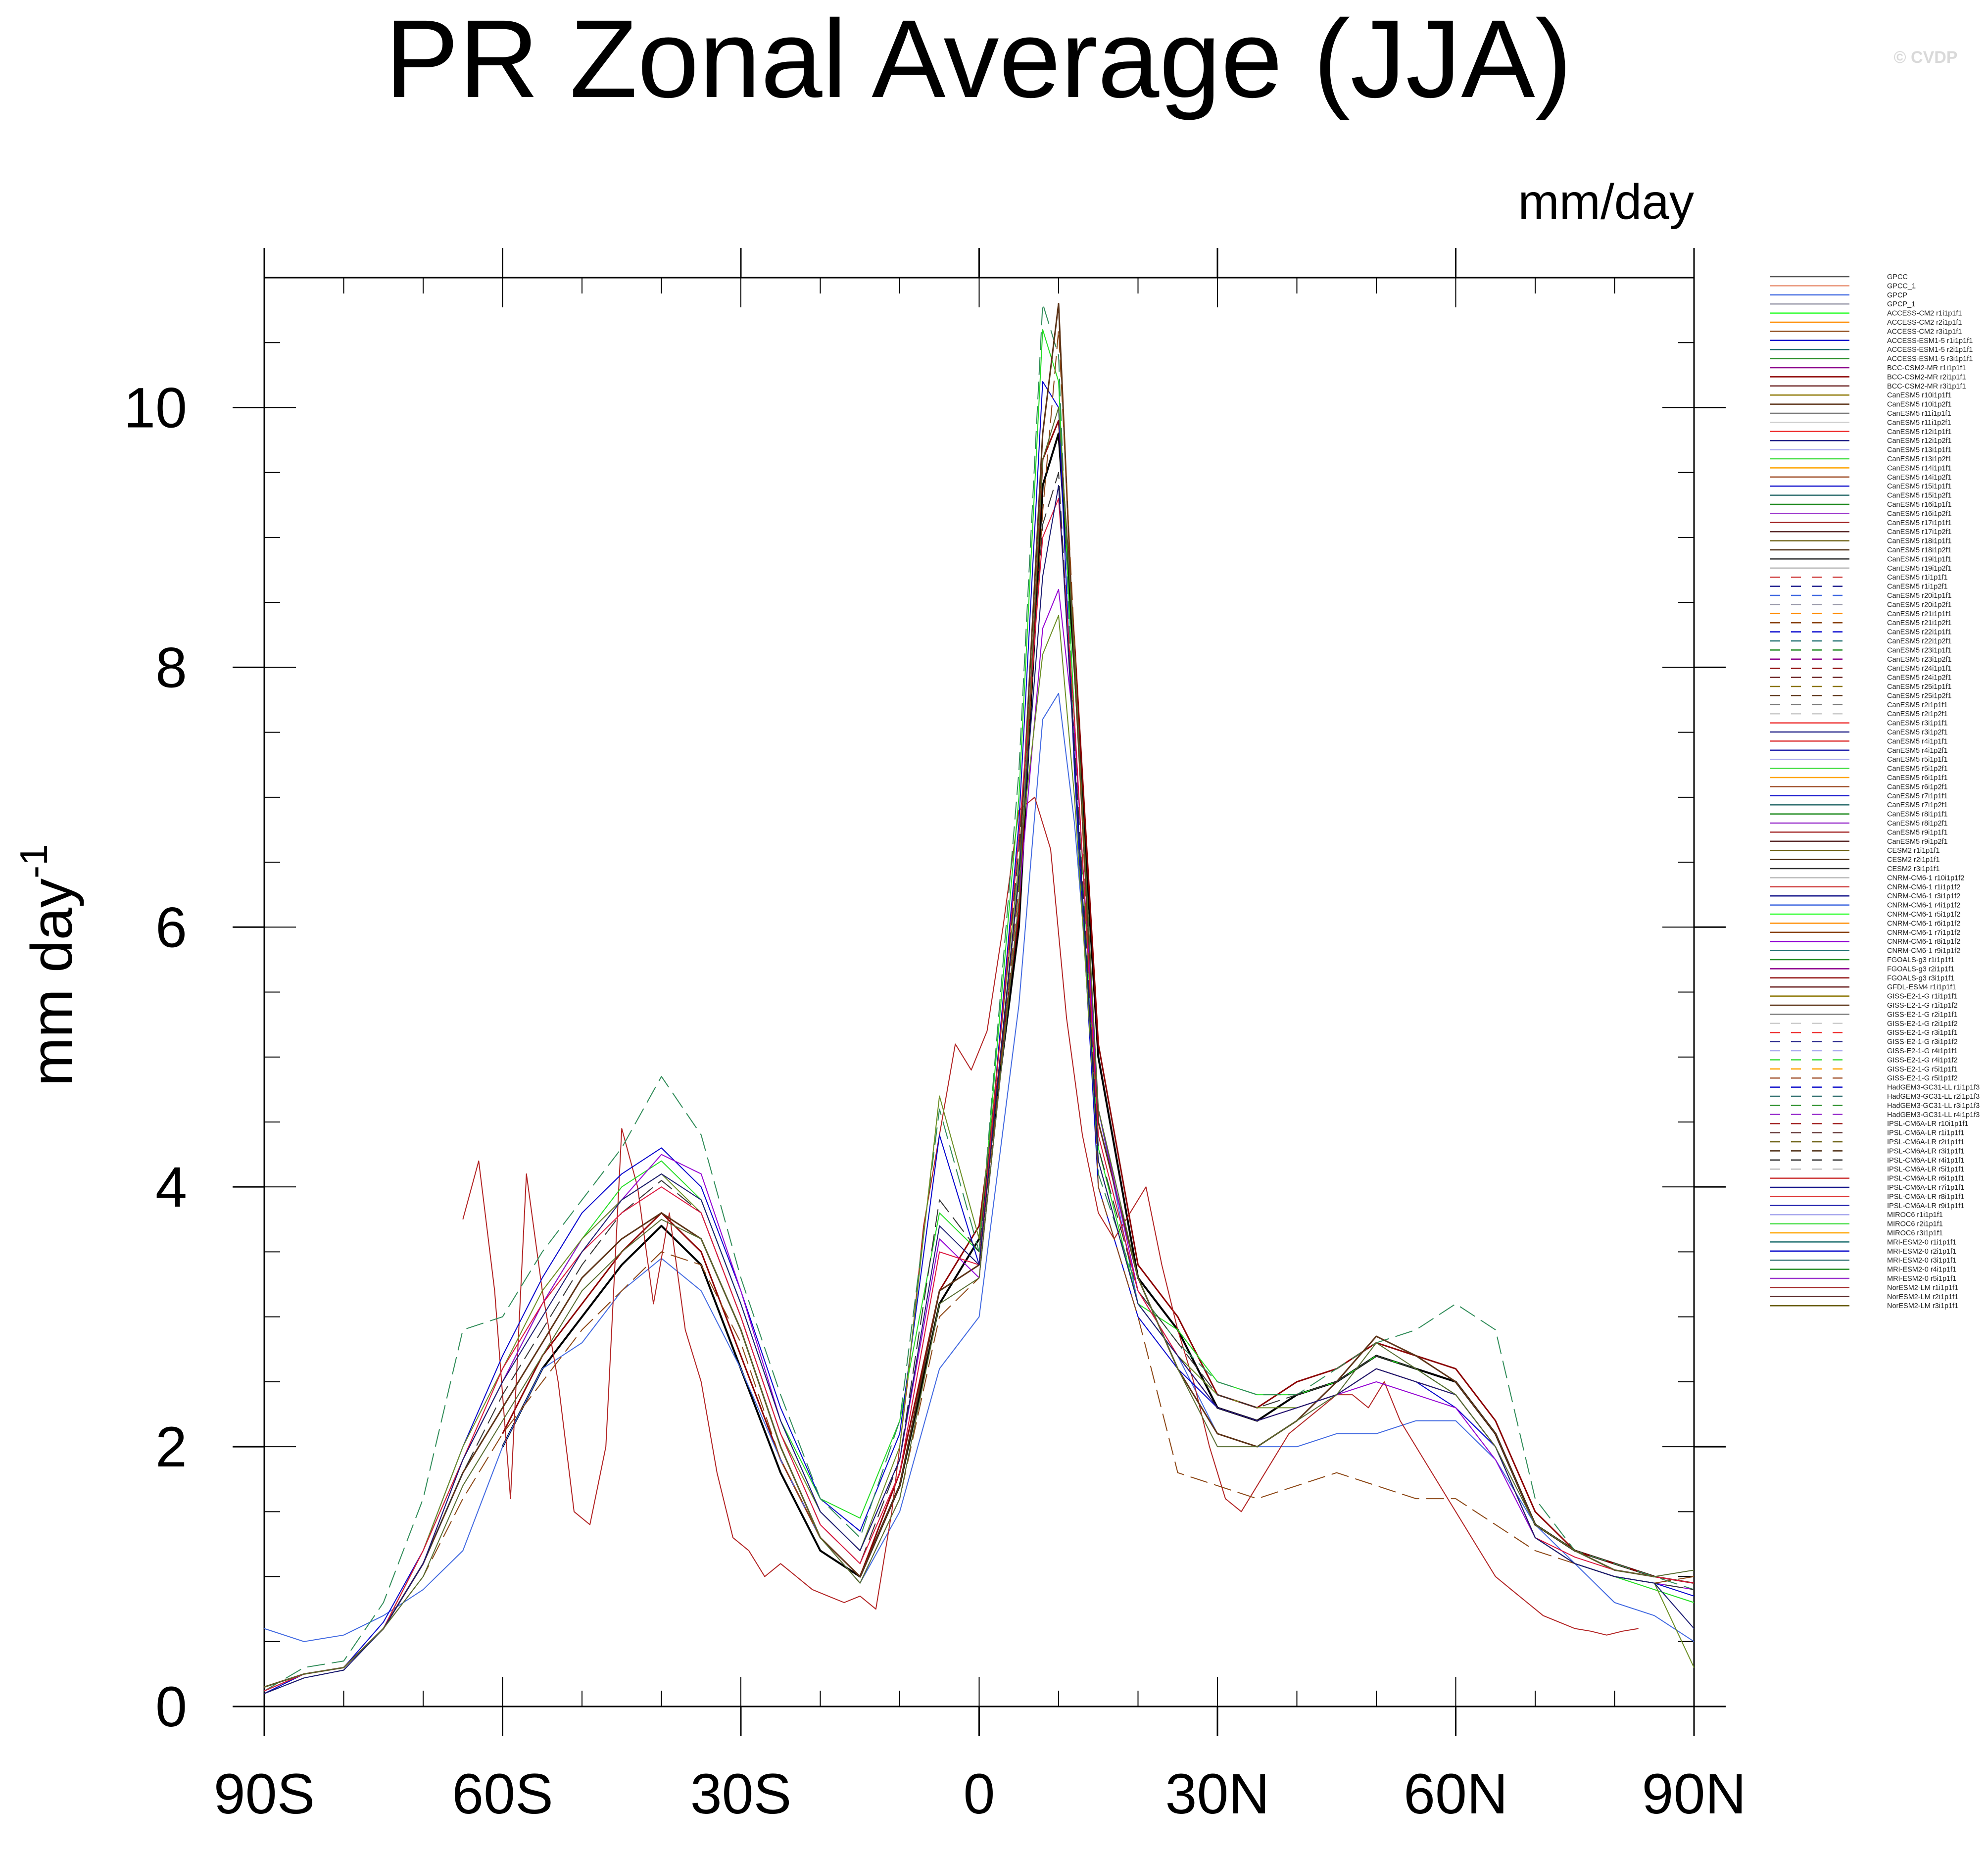 This screenshot has height=1853, width=1988. Describe the element at coordinates (1919, 423) in the screenshot. I see `legend-label: CanESM5 r11i1p2f1` at that location.